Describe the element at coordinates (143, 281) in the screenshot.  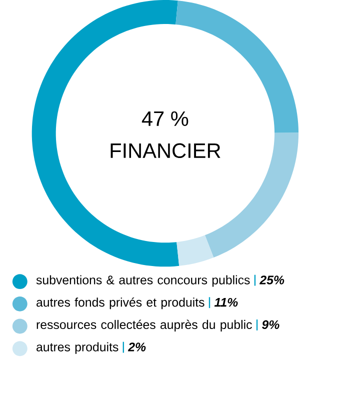
I see `legend-label: subventions & autres concours publics` at that location.